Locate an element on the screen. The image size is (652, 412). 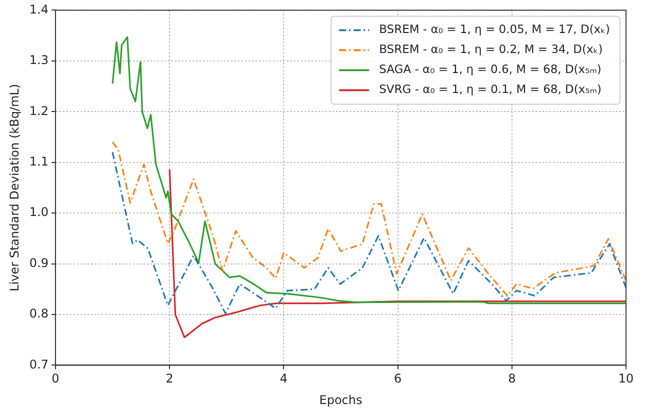
x-axis-title: Epochs is located at coordinates (340, 399).